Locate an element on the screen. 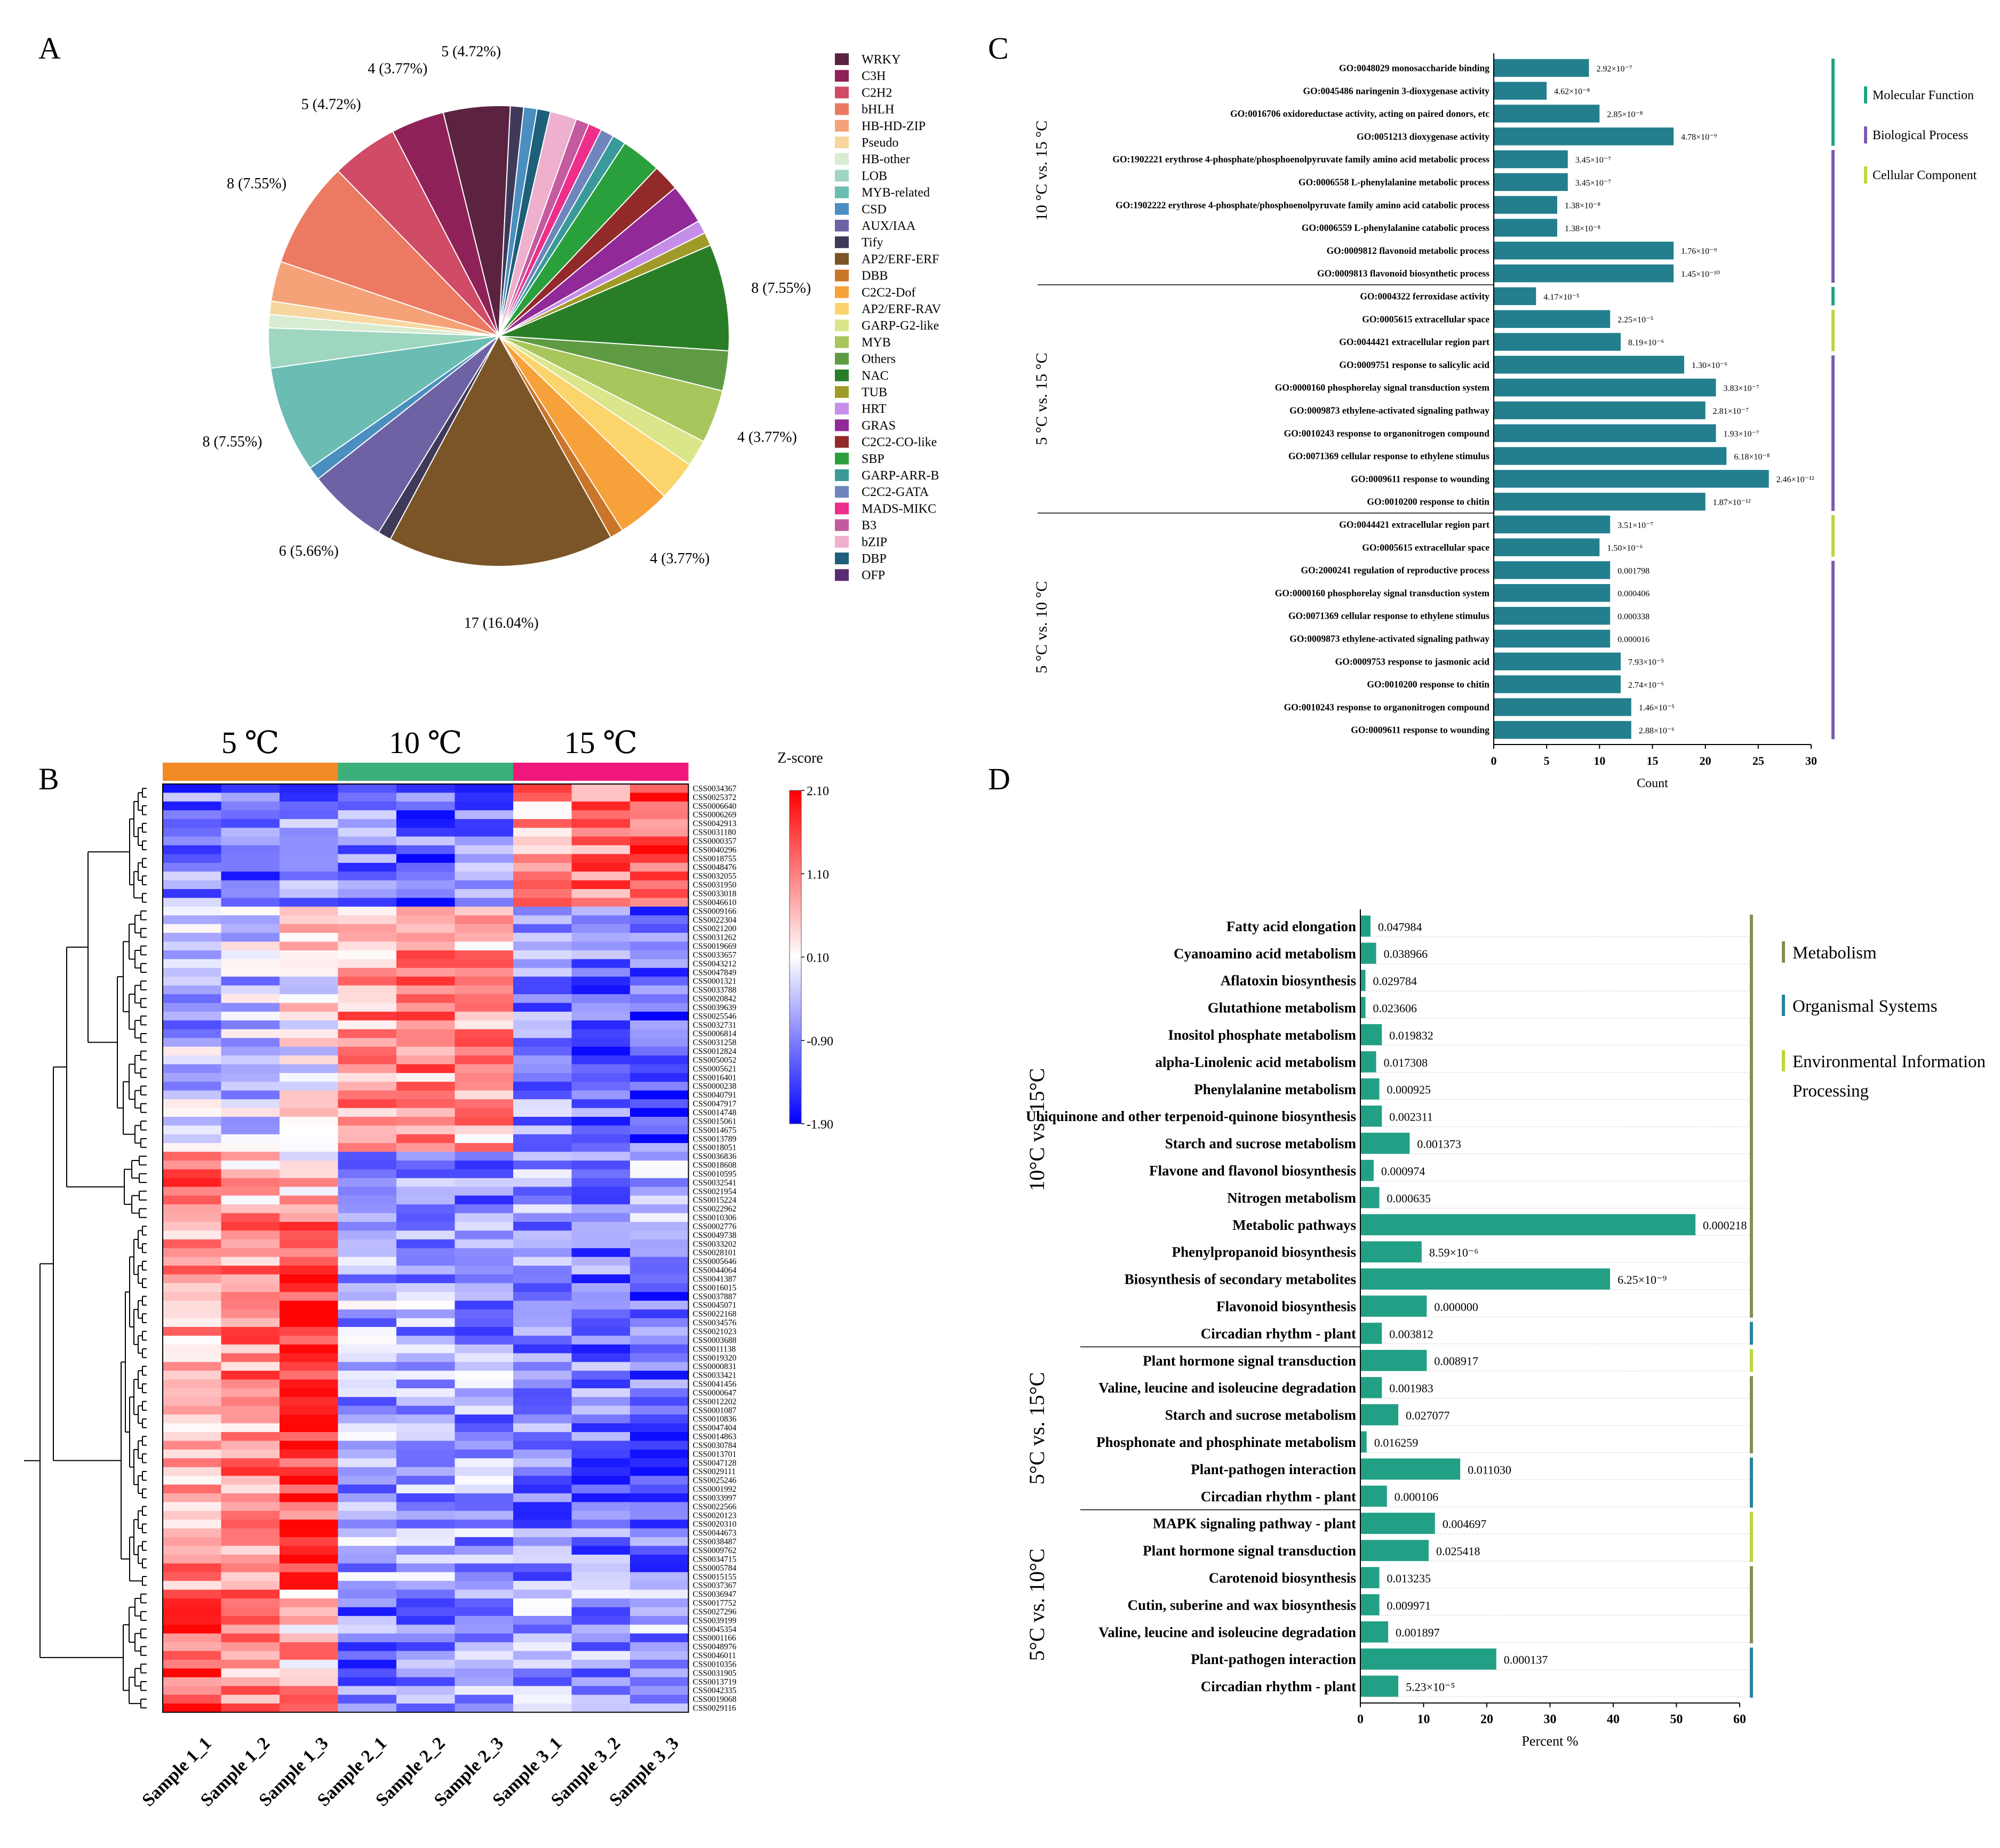 The width and height of the screenshot is (2000, 1848). x-tick-label: 20 is located at coordinates (1705, 760).